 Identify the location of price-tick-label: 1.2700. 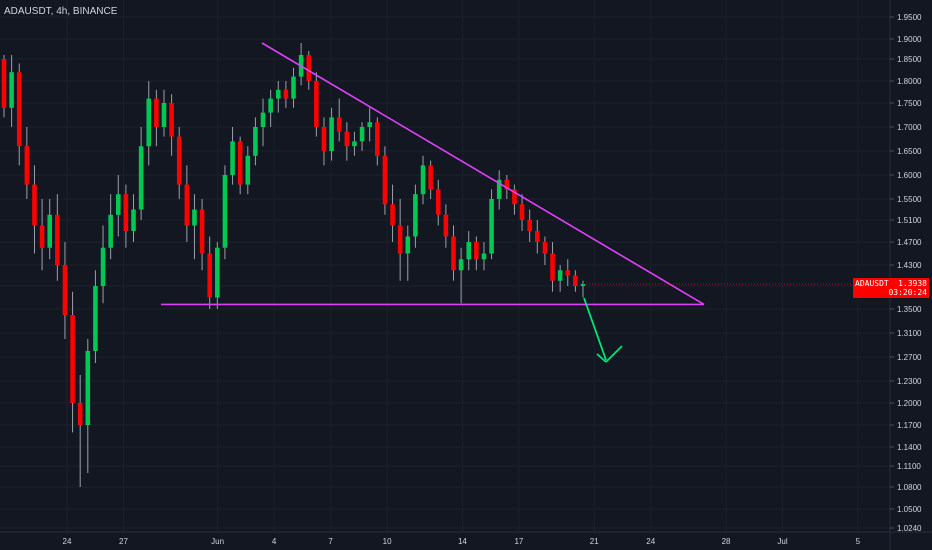
(909, 357).